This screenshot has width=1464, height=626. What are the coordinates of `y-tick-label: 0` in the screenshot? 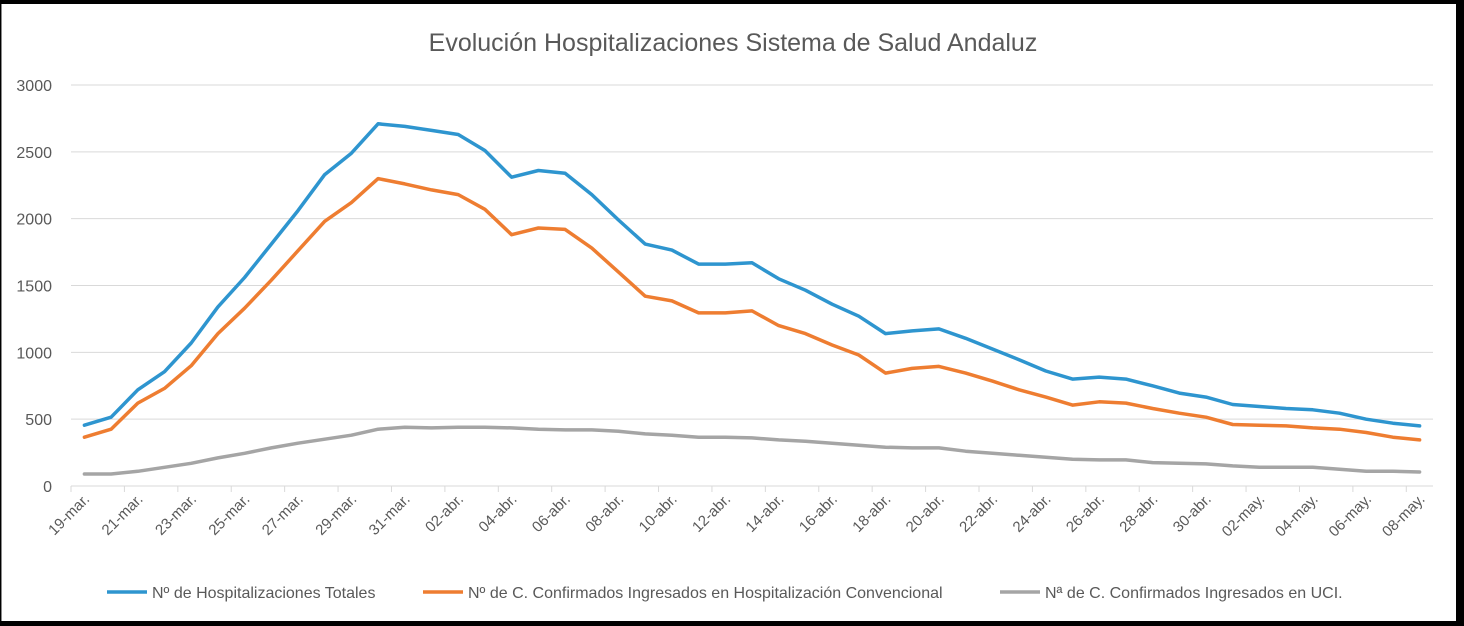 It's located at (47, 487).